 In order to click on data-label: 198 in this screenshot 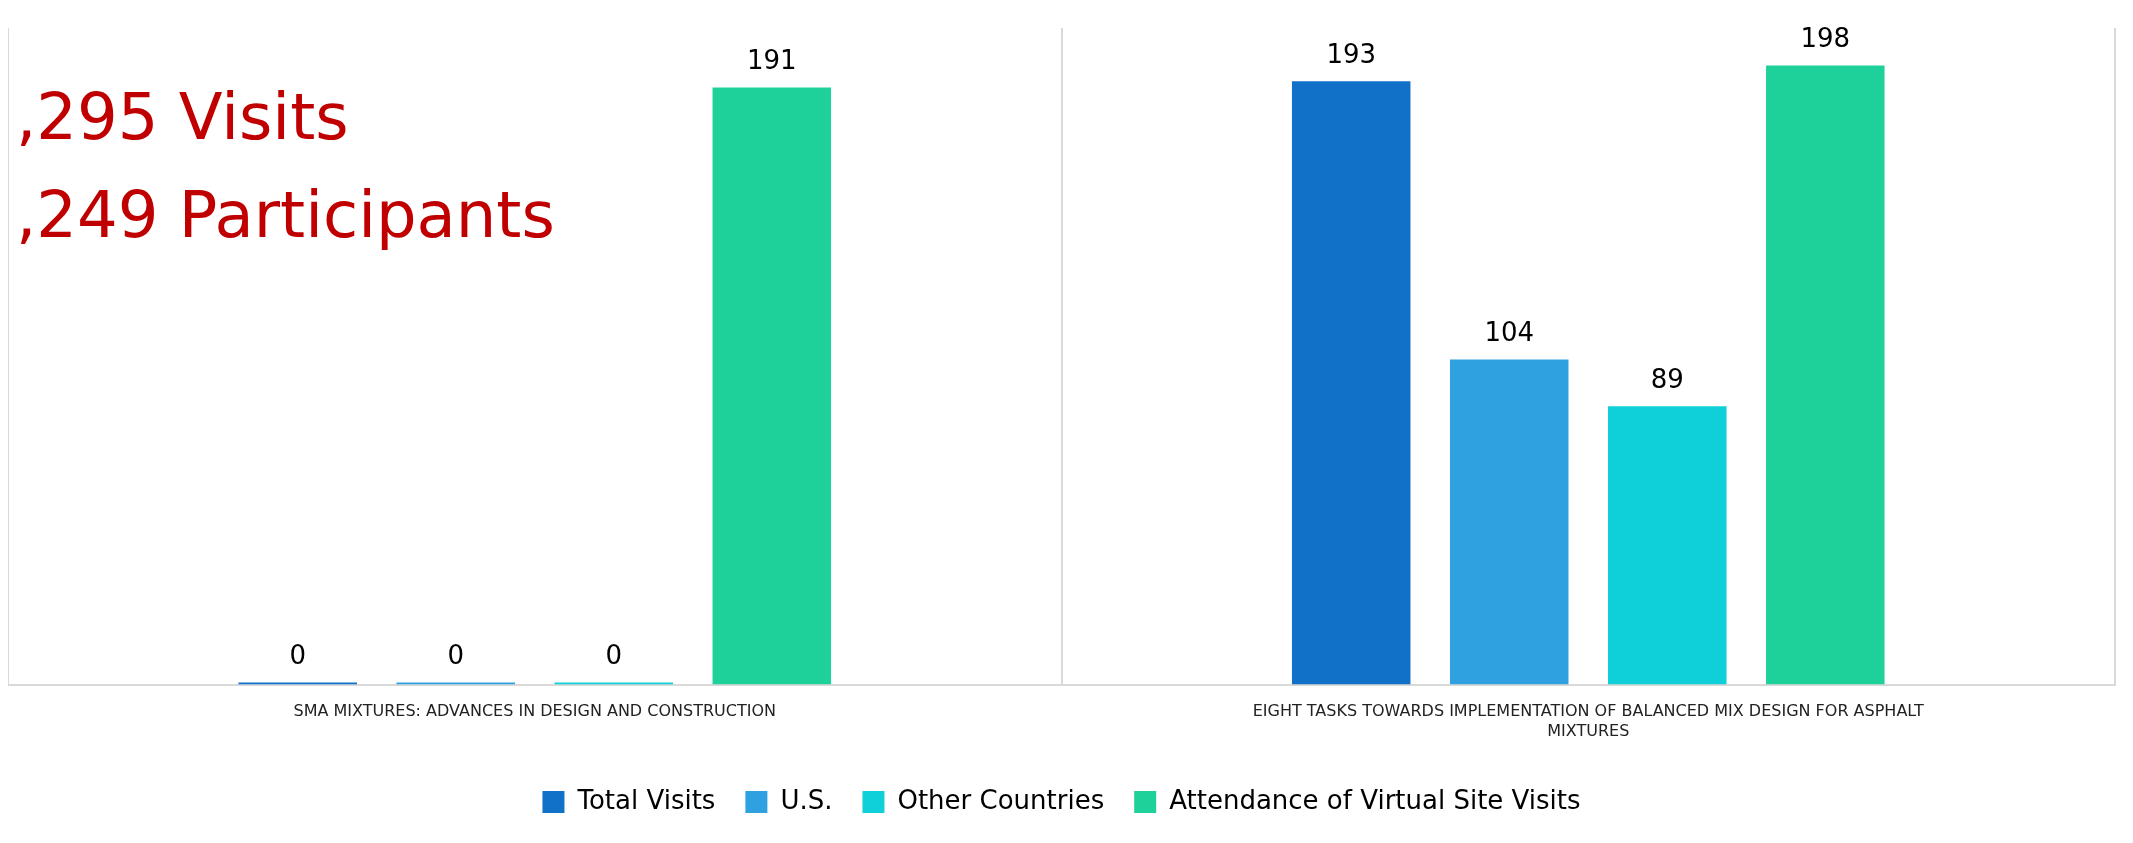, I will do `click(1825, 38)`.